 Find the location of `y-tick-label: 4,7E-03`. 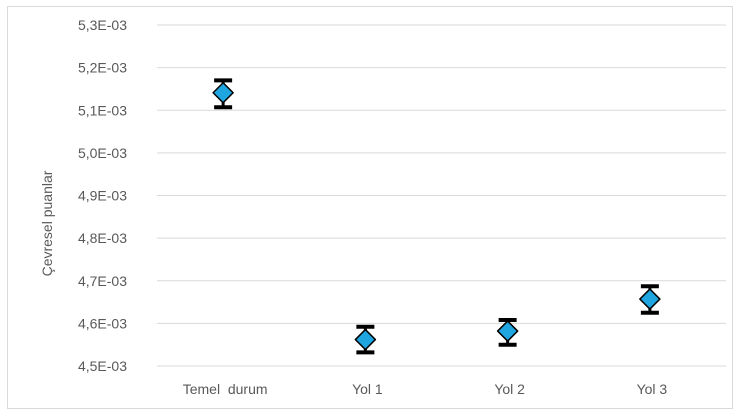

y-tick-label: 4,7E-03 is located at coordinates (102, 281).